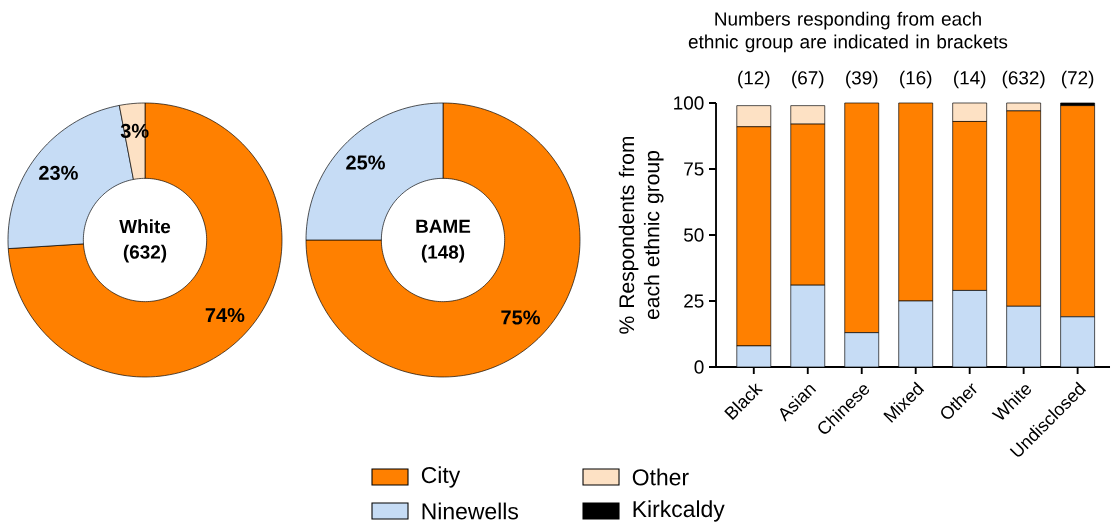 The image size is (1113, 528). Describe the element at coordinates (808, 79) in the screenshot. I see `text: (67)` at that location.